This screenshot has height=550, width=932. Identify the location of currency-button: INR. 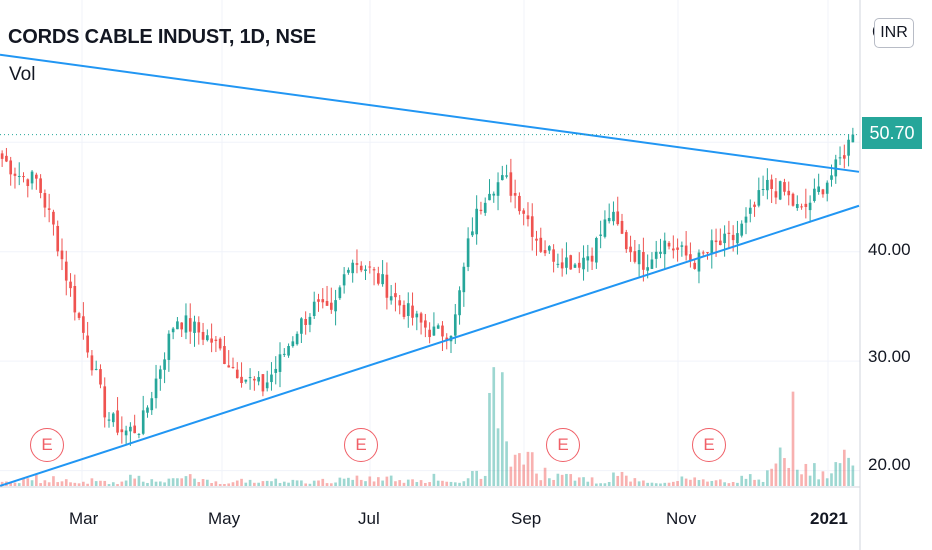
(894, 33).